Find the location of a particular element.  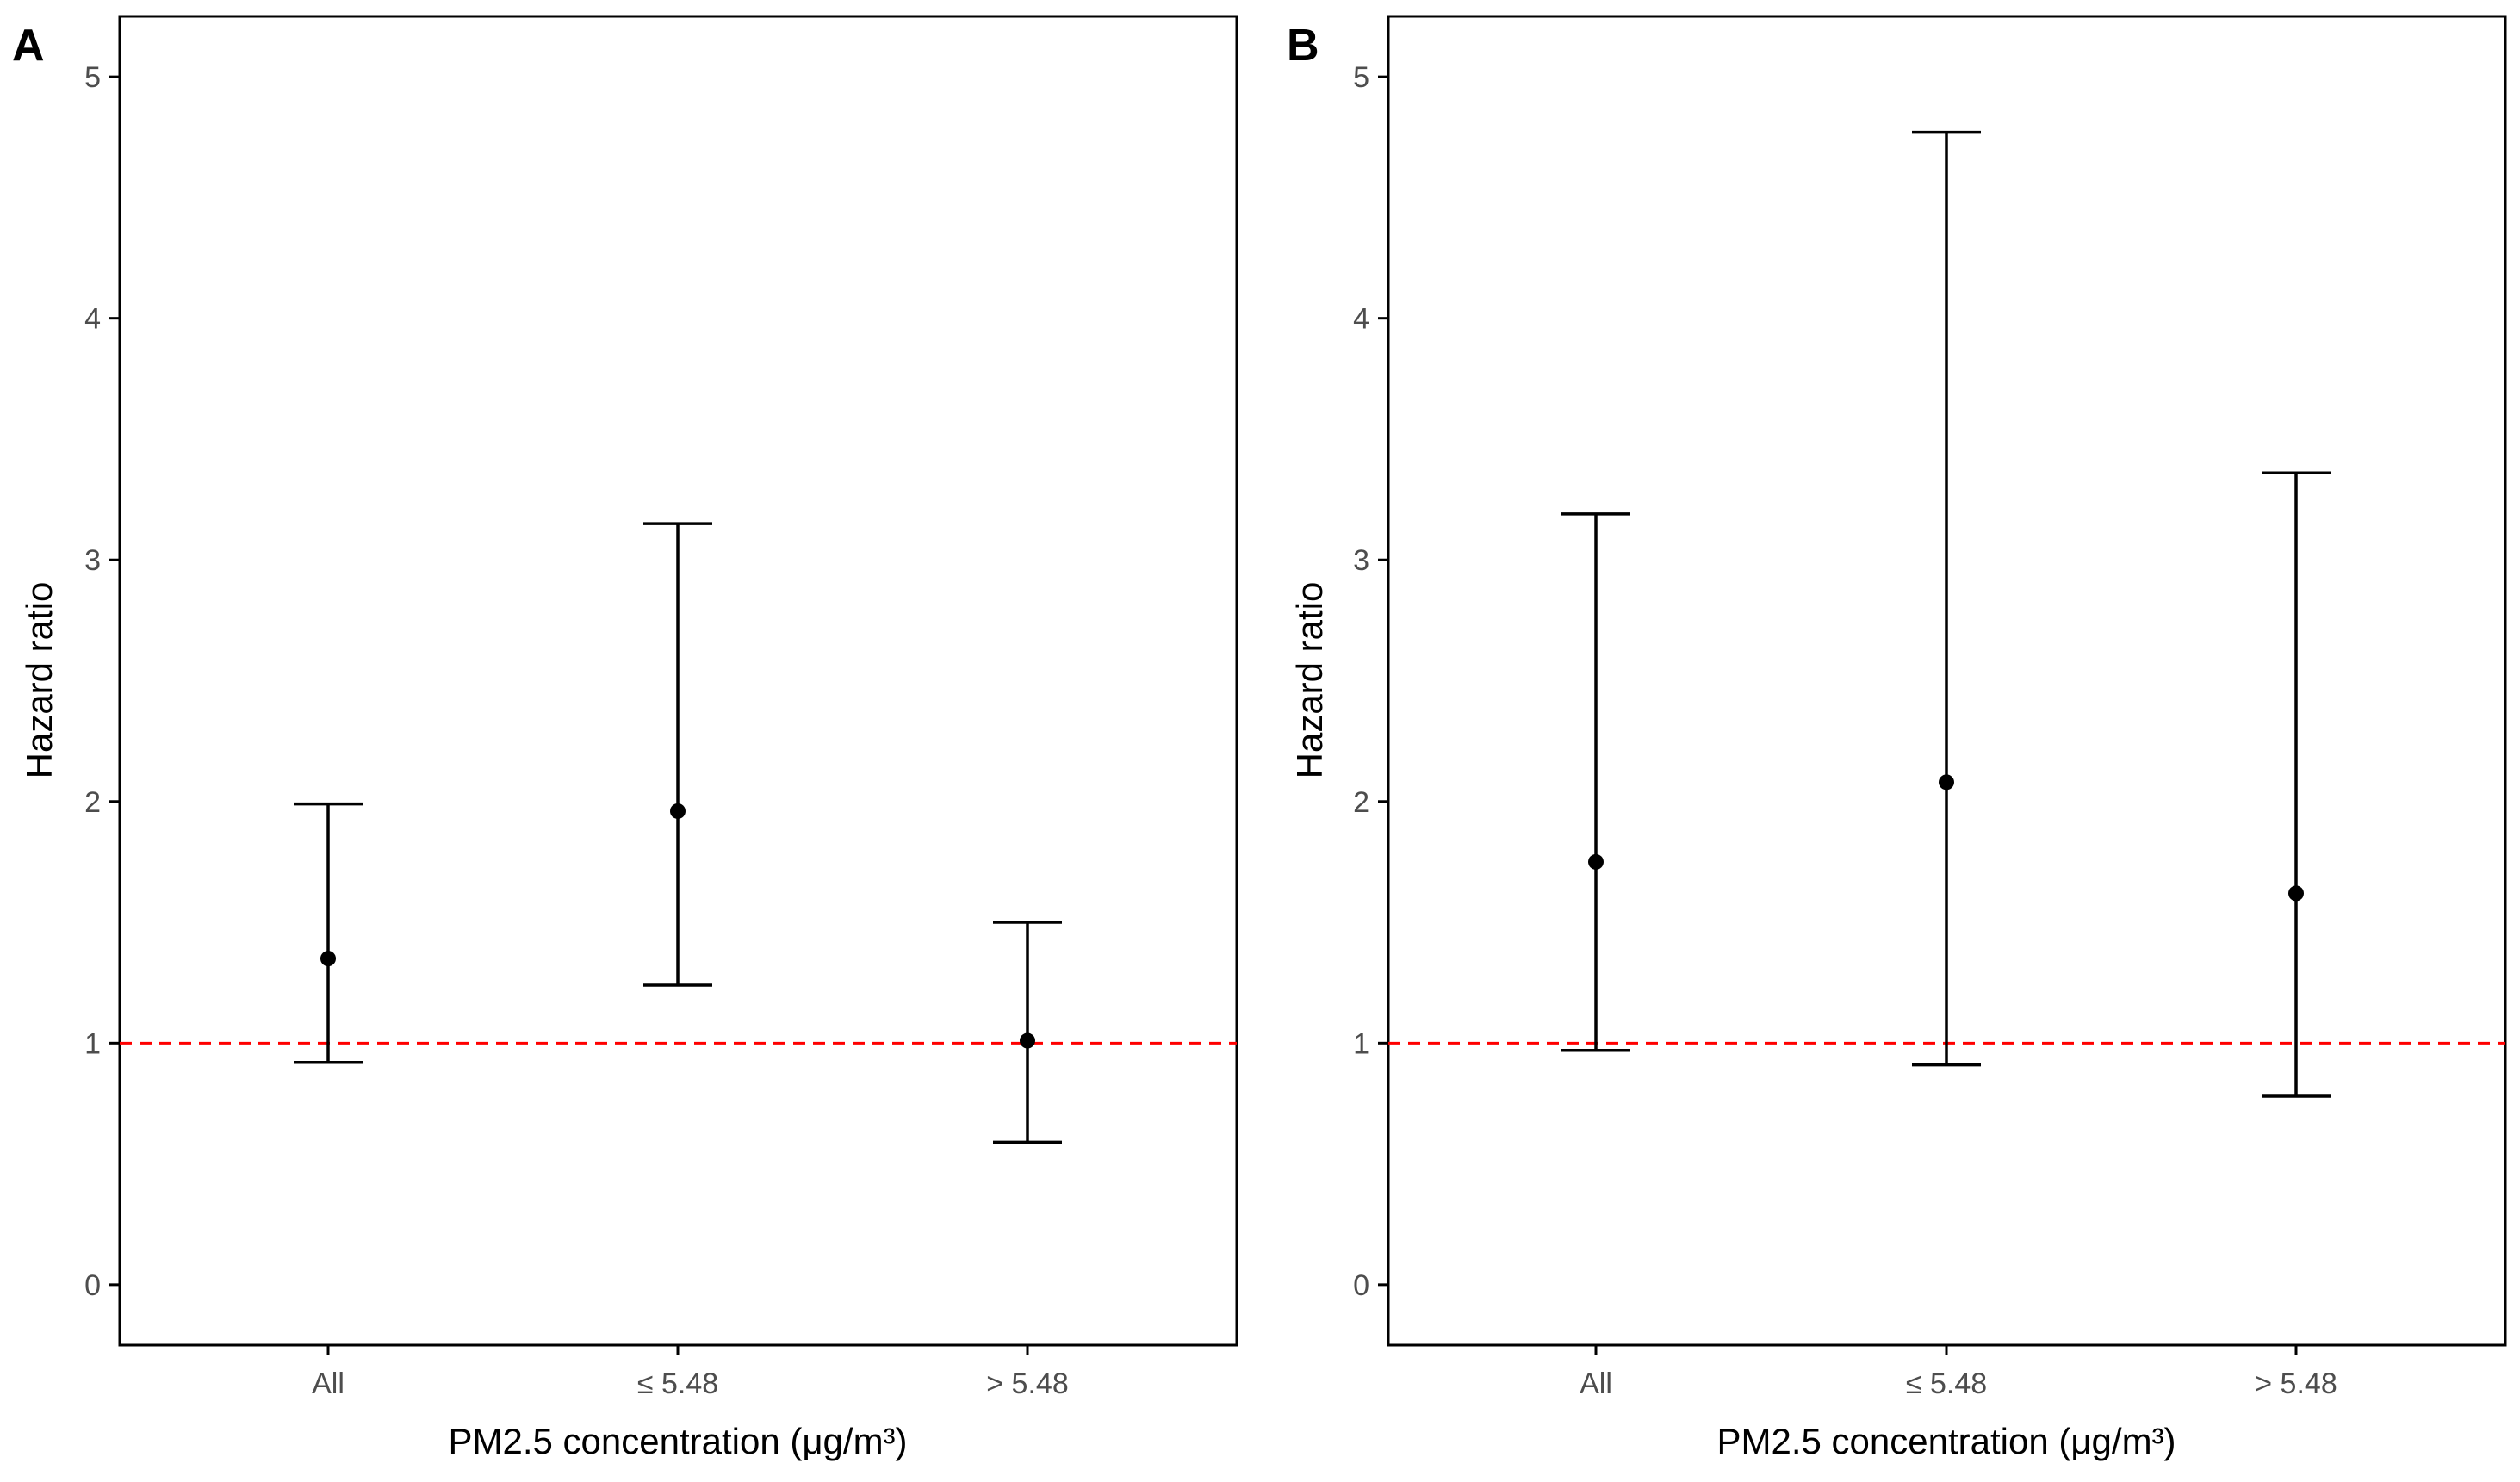

panel-b-y-axis-title: Hazard ratio is located at coordinates (1310, 680).